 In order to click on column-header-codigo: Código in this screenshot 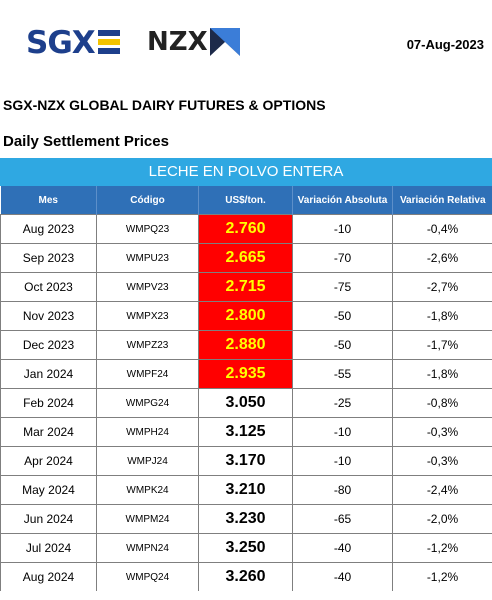, I will do `click(147, 200)`.